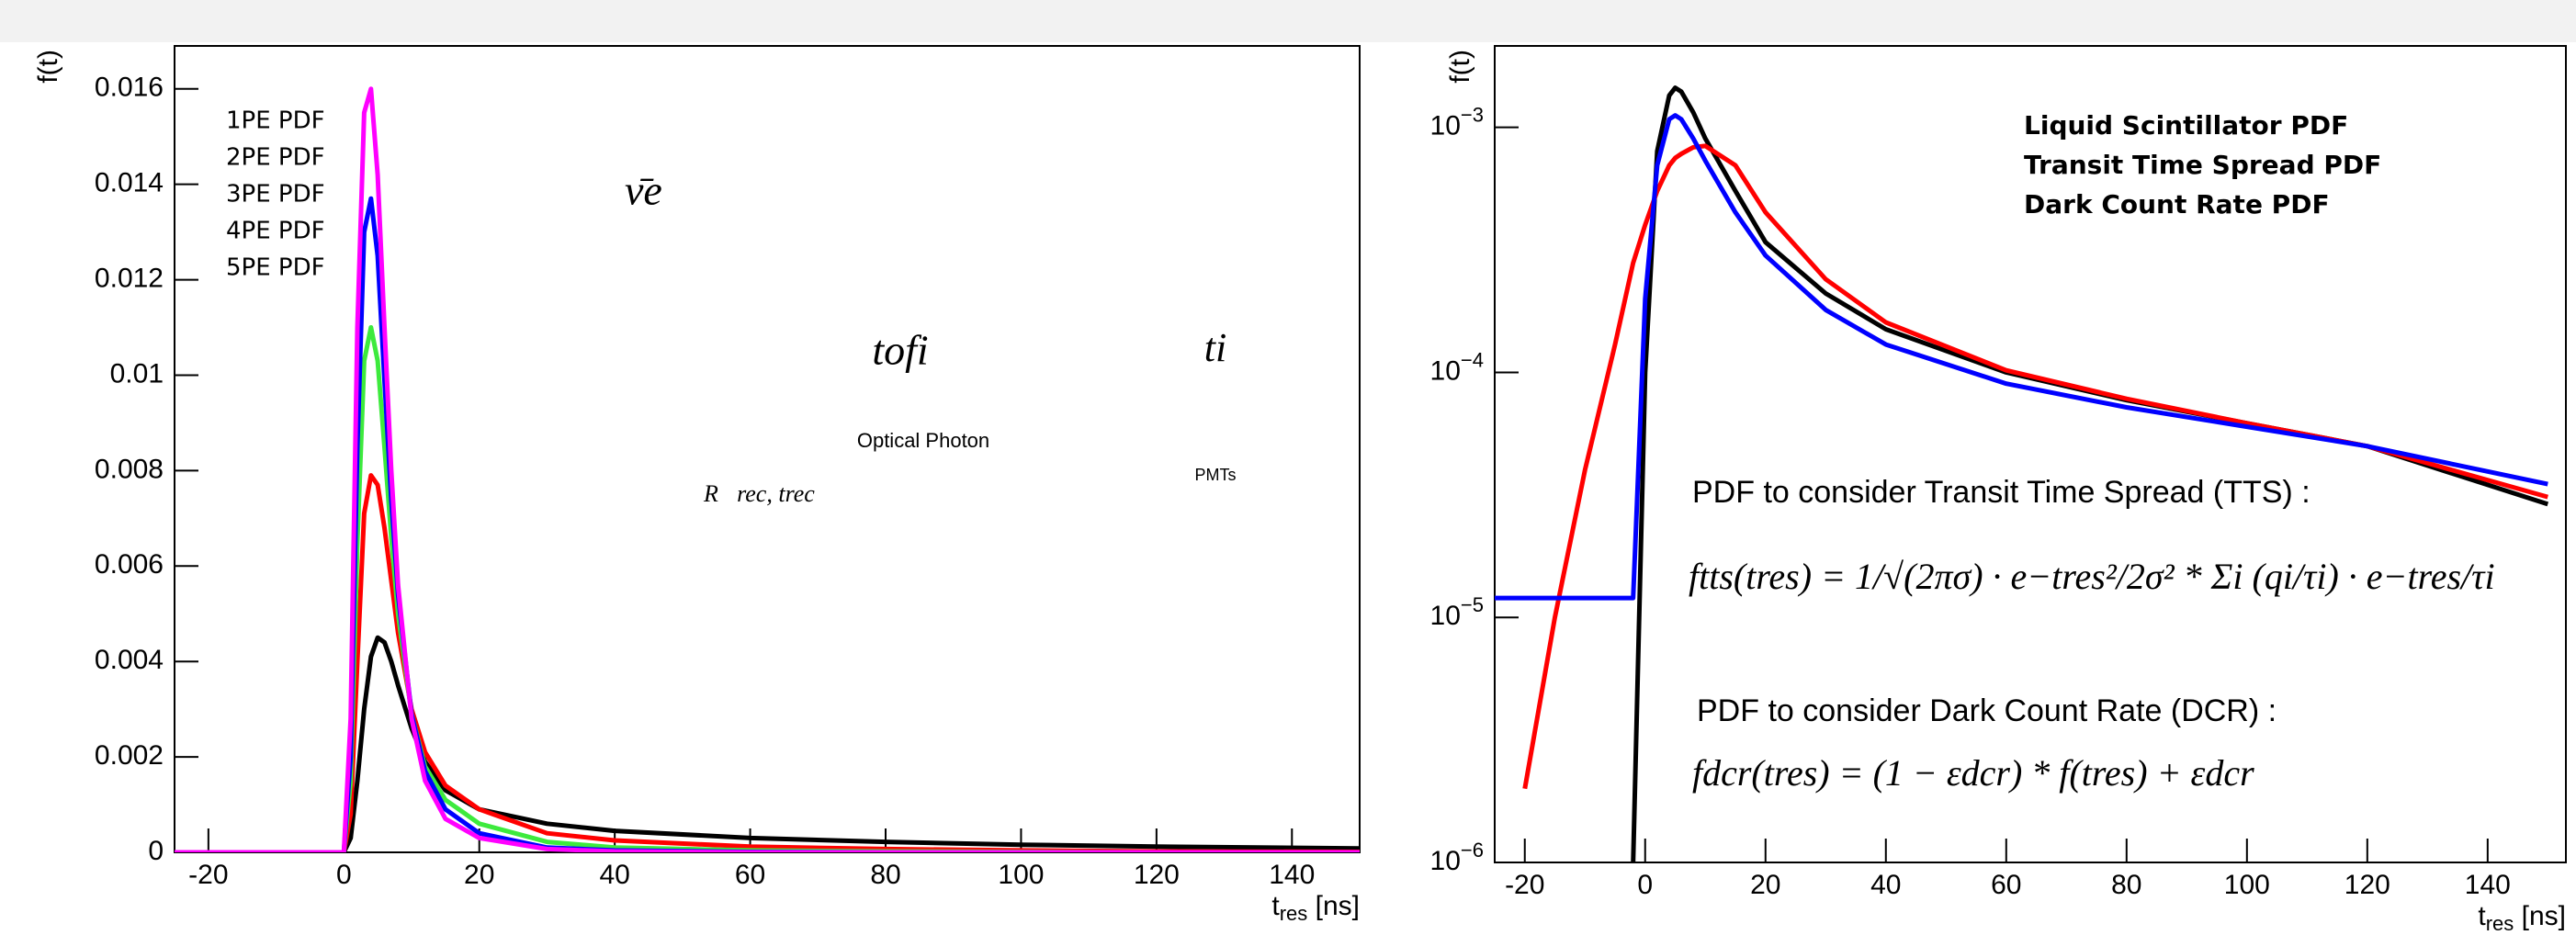  Describe the element at coordinates (1987, 710) in the screenshot. I see `annotation: PDF to consider Dark Count Rate (DCR) :` at that location.